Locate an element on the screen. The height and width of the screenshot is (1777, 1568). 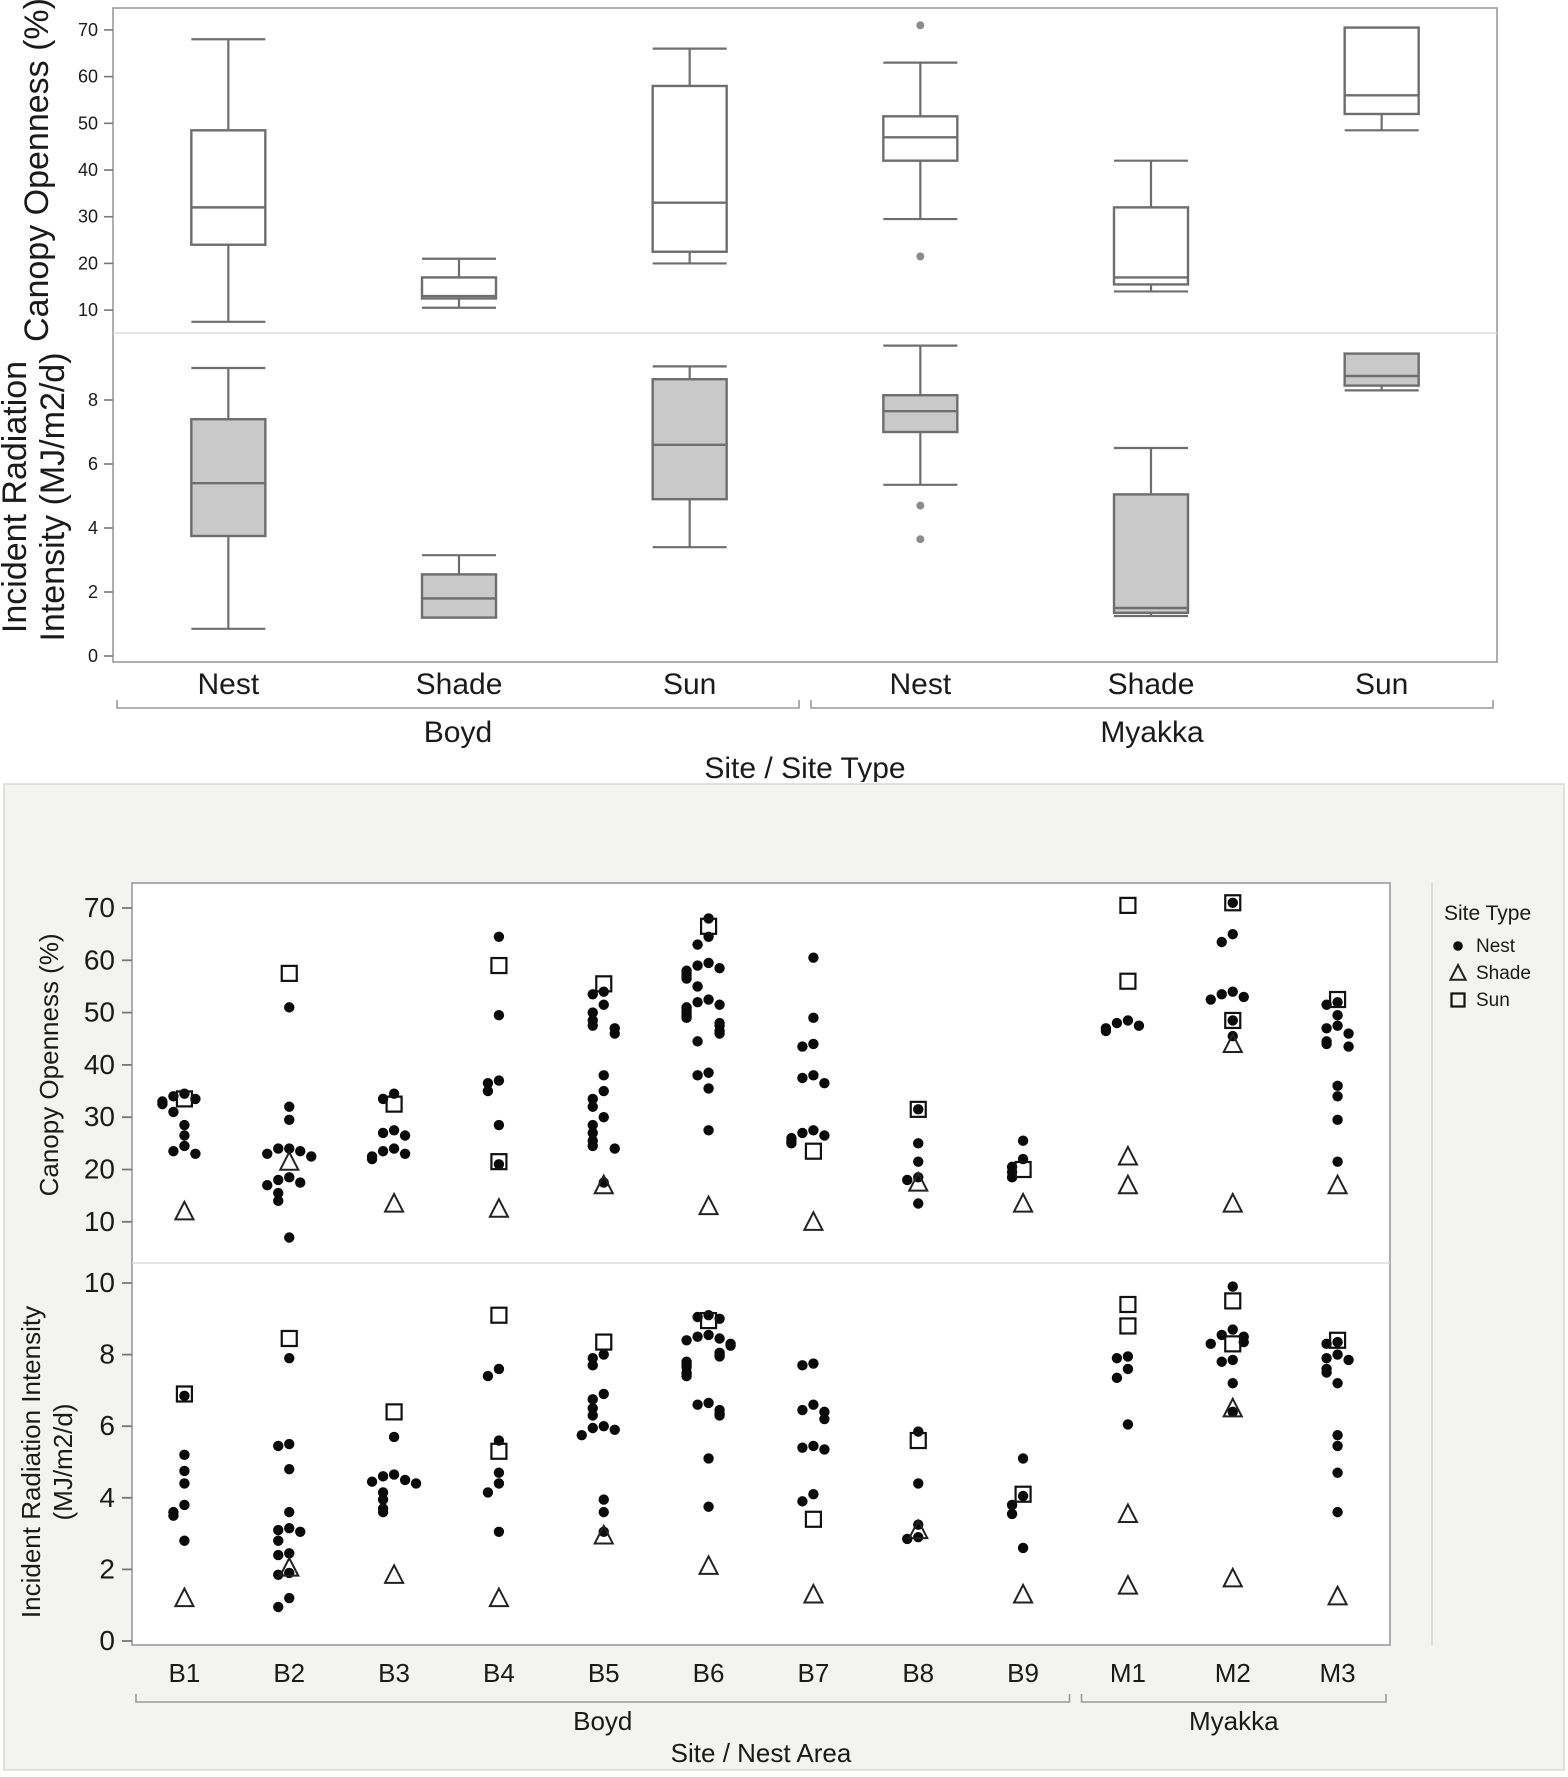
box-myakka-nest is located at coordinates (920, 444).